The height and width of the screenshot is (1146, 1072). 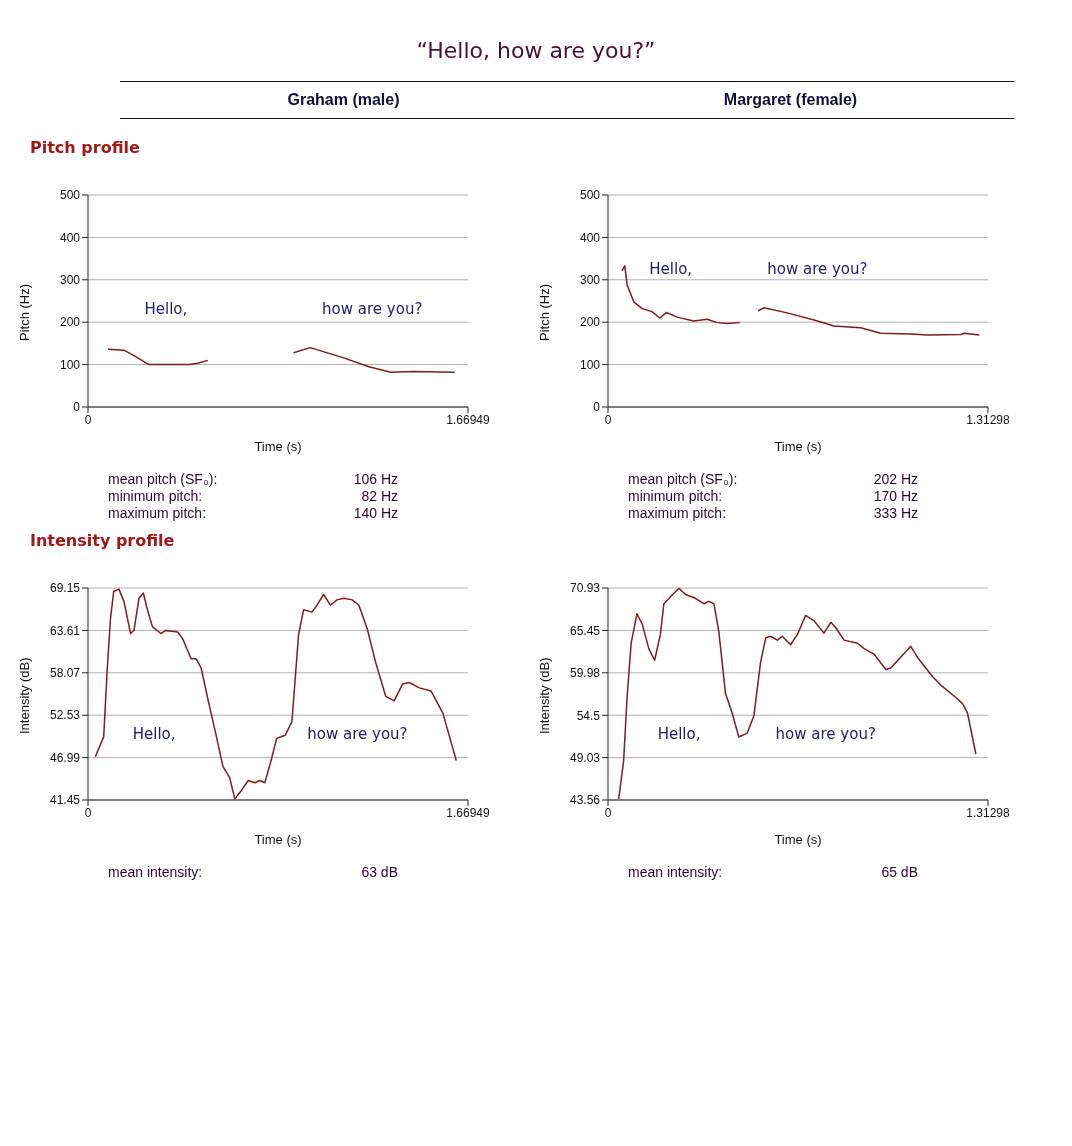 What do you see at coordinates (375, 479) in the screenshot?
I see `text: 106 Hz` at bounding box center [375, 479].